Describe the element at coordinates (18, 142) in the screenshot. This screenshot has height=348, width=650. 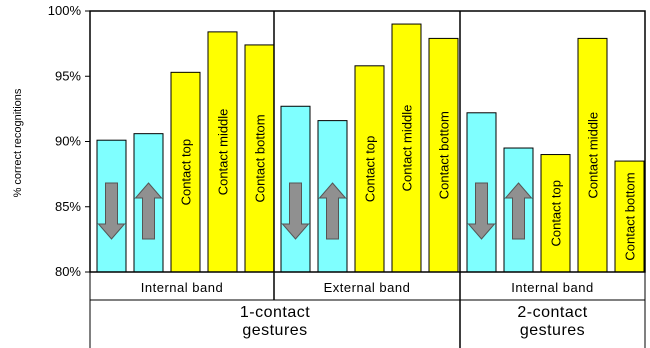
I see `y-axis-label: % correct recognitions` at that location.